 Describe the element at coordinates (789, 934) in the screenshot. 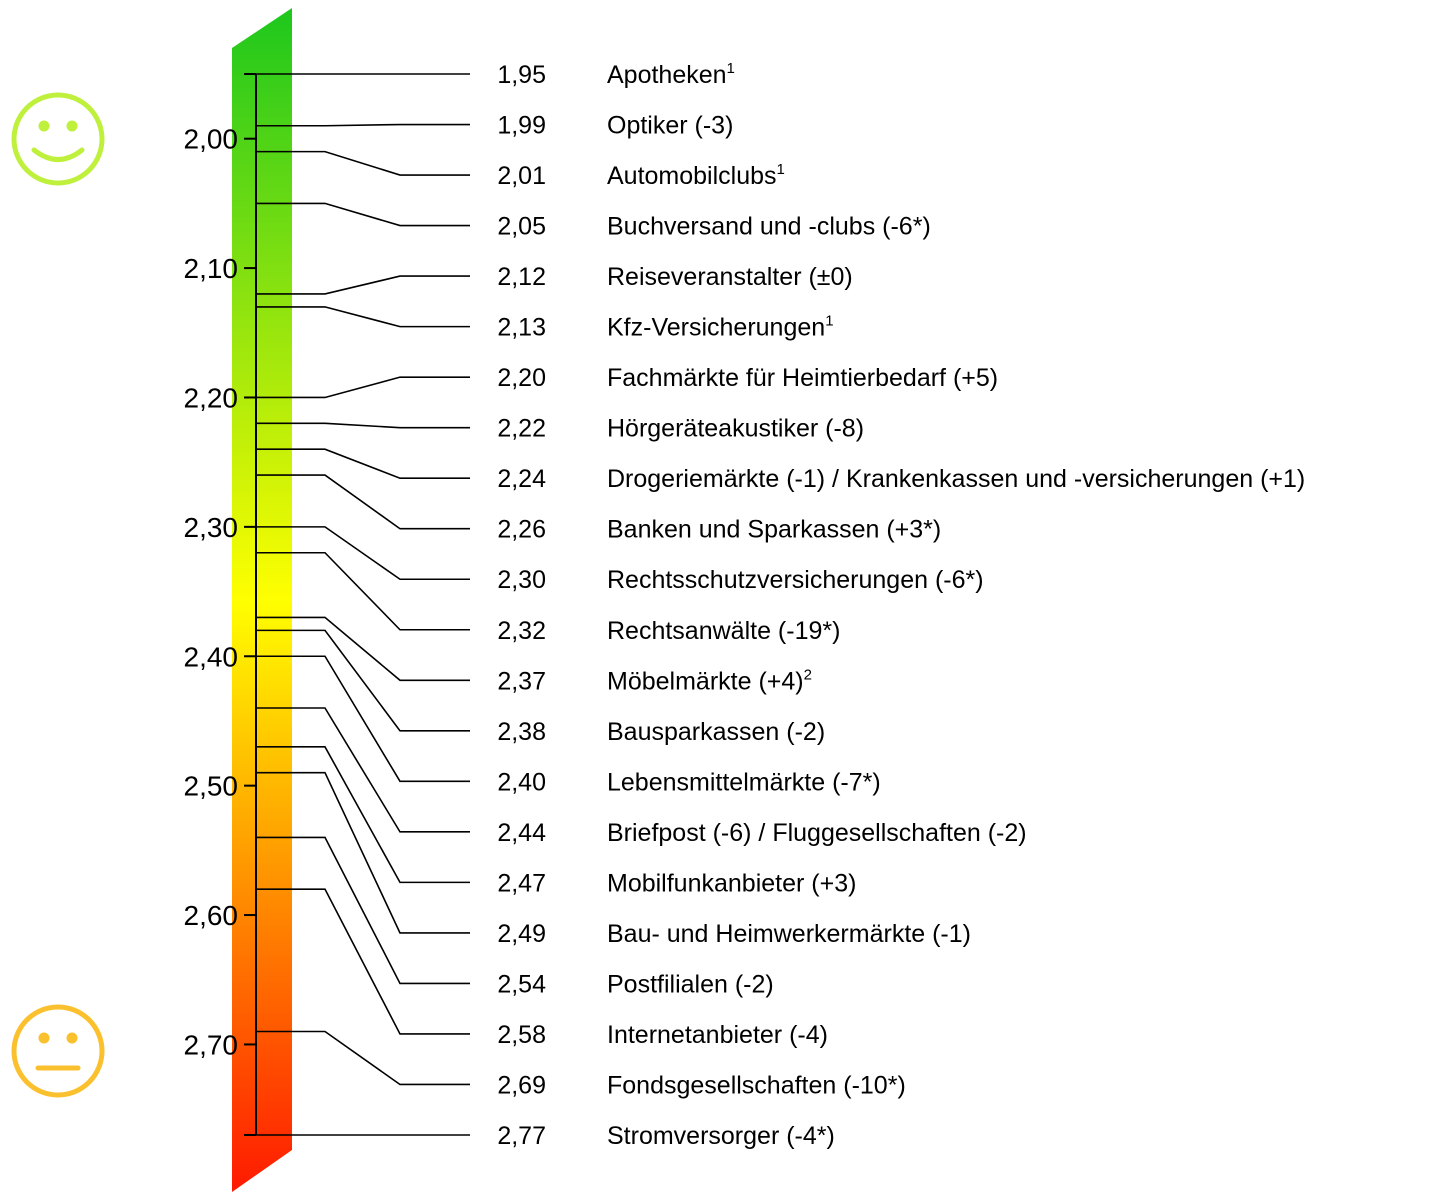

I see `category-label: Bau- und Heimwerkermärkte (-1)` at that location.